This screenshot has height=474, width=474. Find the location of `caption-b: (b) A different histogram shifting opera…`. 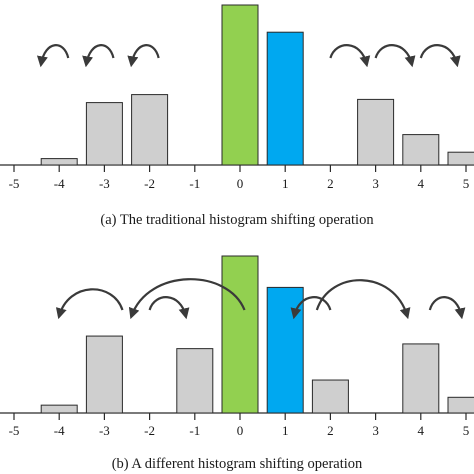

caption-b: (b) A different histogram shifting opera… is located at coordinates (237, 464).